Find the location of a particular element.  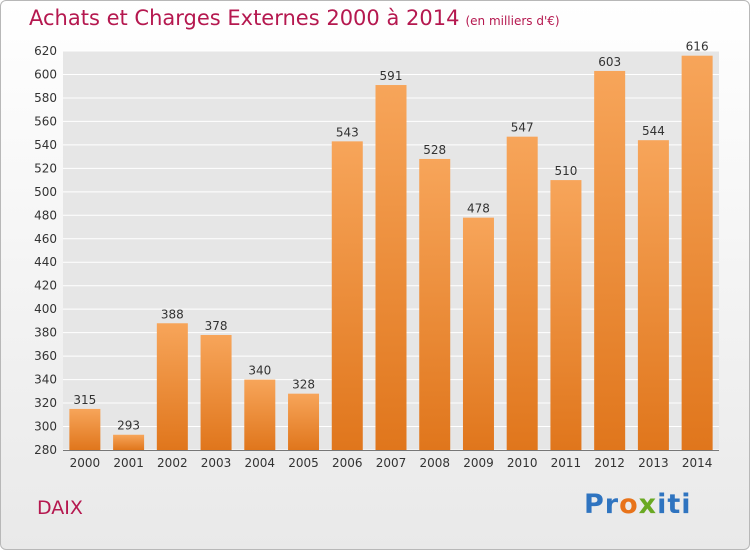

bar-value-label: 616 is located at coordinates (697, 47).